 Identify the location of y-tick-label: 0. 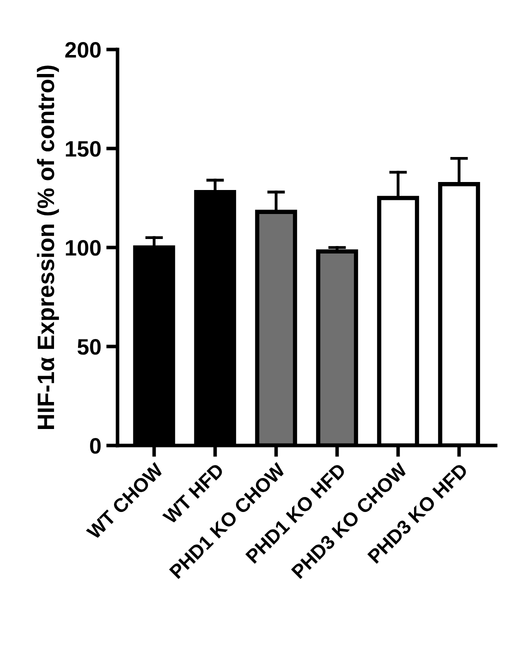
(95, 446).